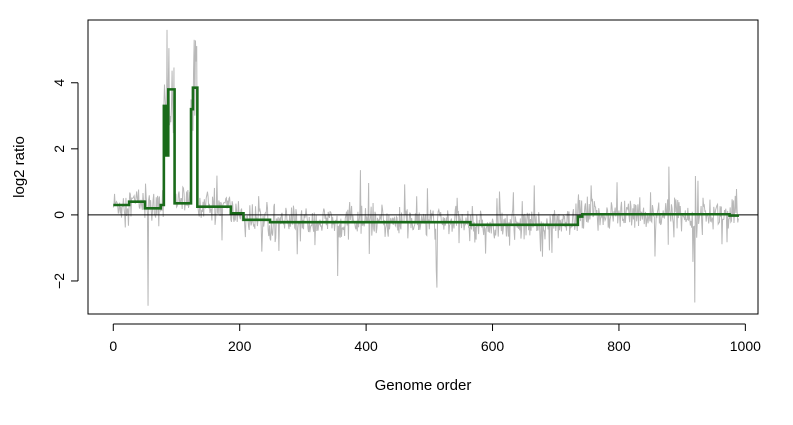  Describe the element at coordinates (240, 346) in the screenshot. I see `x-tick-label: 200` at that location.